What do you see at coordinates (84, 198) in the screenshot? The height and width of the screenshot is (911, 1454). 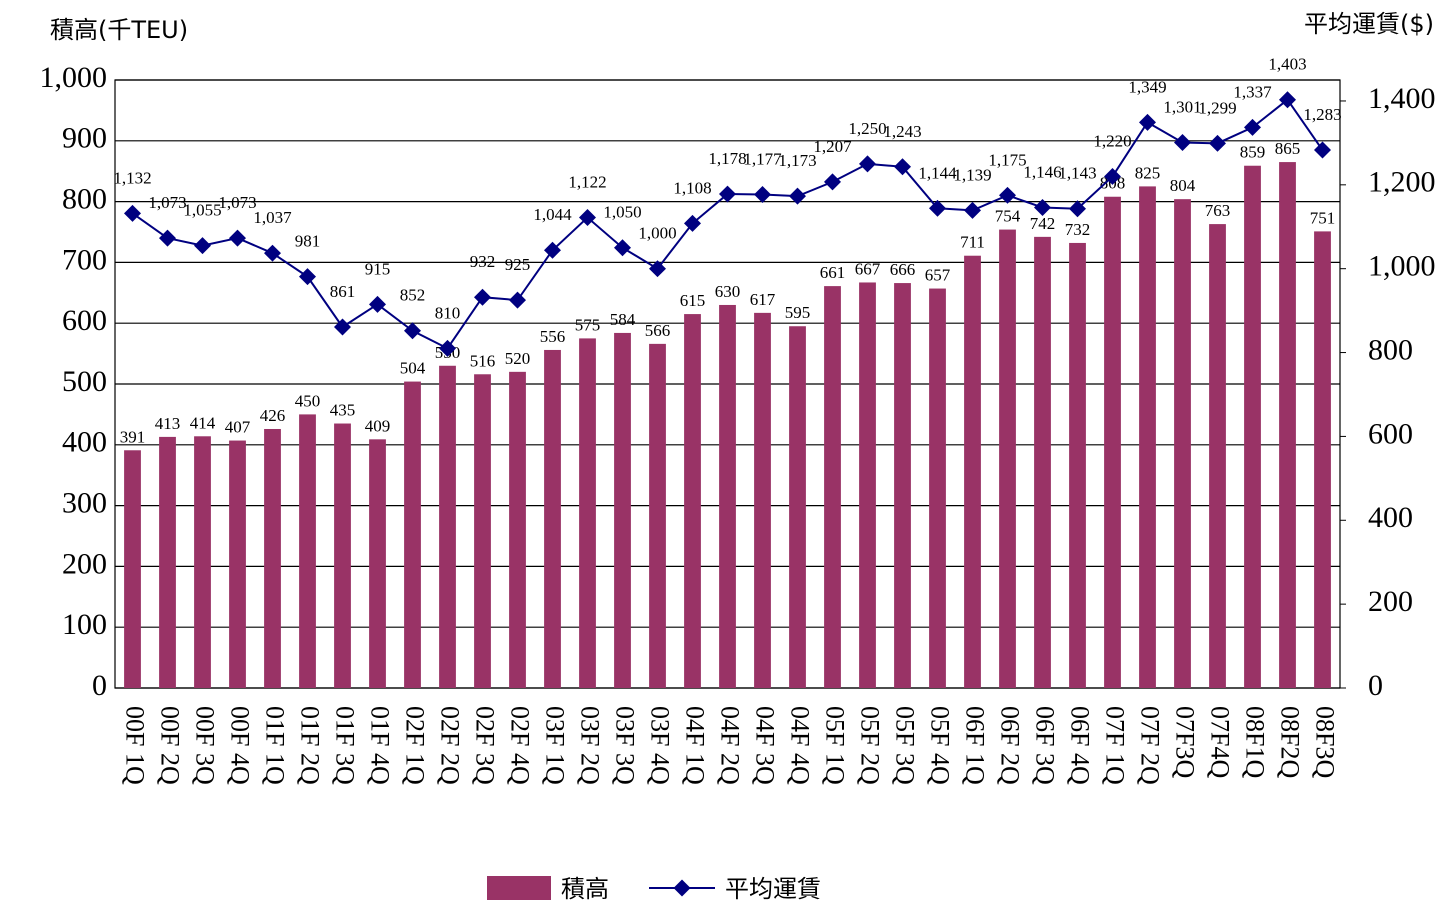 I see `y-tick-label: 800` at bounding box center [84, 198].